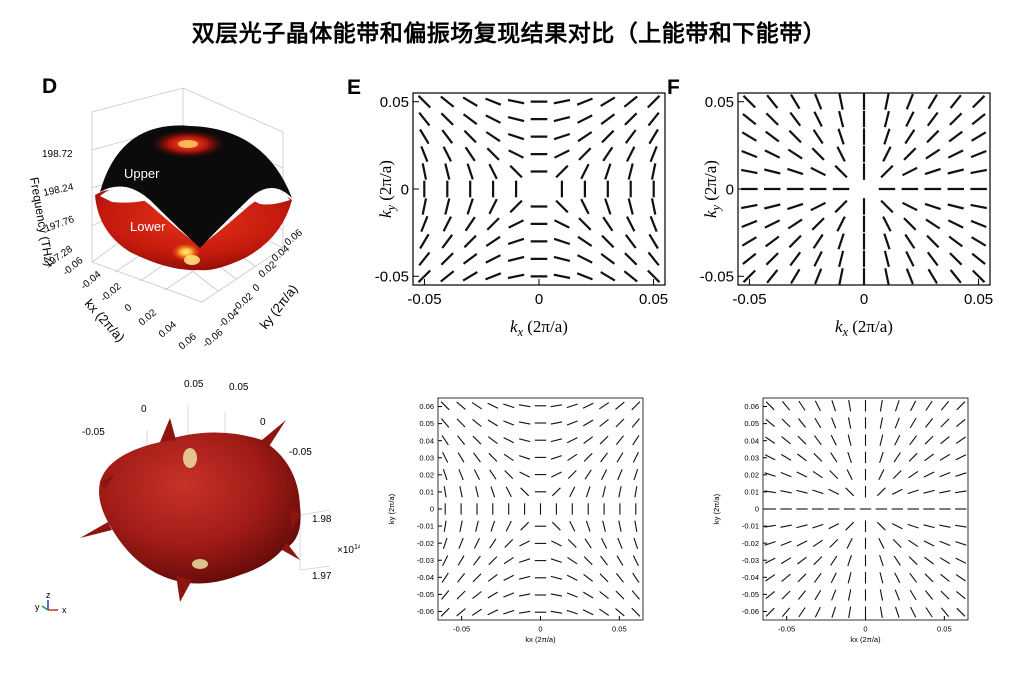  I want to click on triad-x-label: x, so click(64, 610).